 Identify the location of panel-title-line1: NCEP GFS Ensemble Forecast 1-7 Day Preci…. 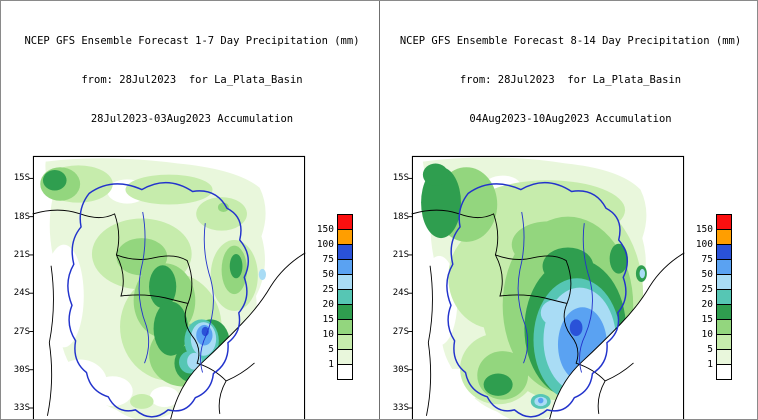
(192, 41).